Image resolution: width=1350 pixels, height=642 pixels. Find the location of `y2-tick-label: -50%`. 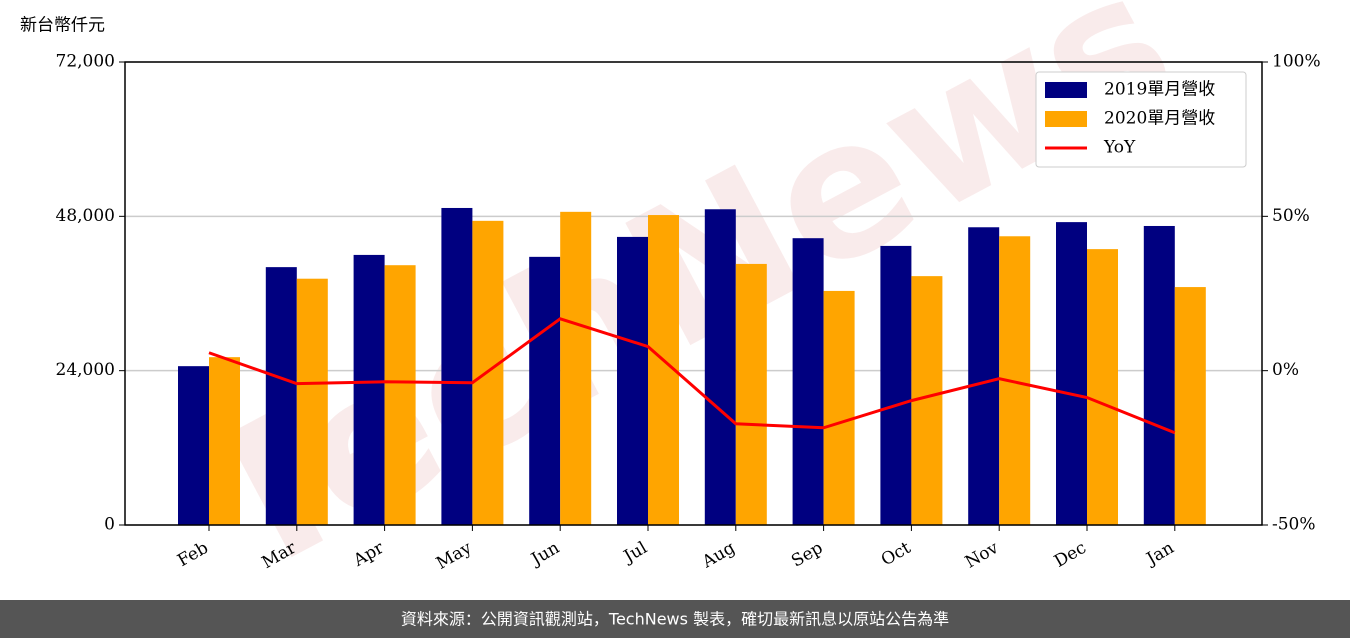

y2-tick-label: -50% is located at coordinates (1294, 525).